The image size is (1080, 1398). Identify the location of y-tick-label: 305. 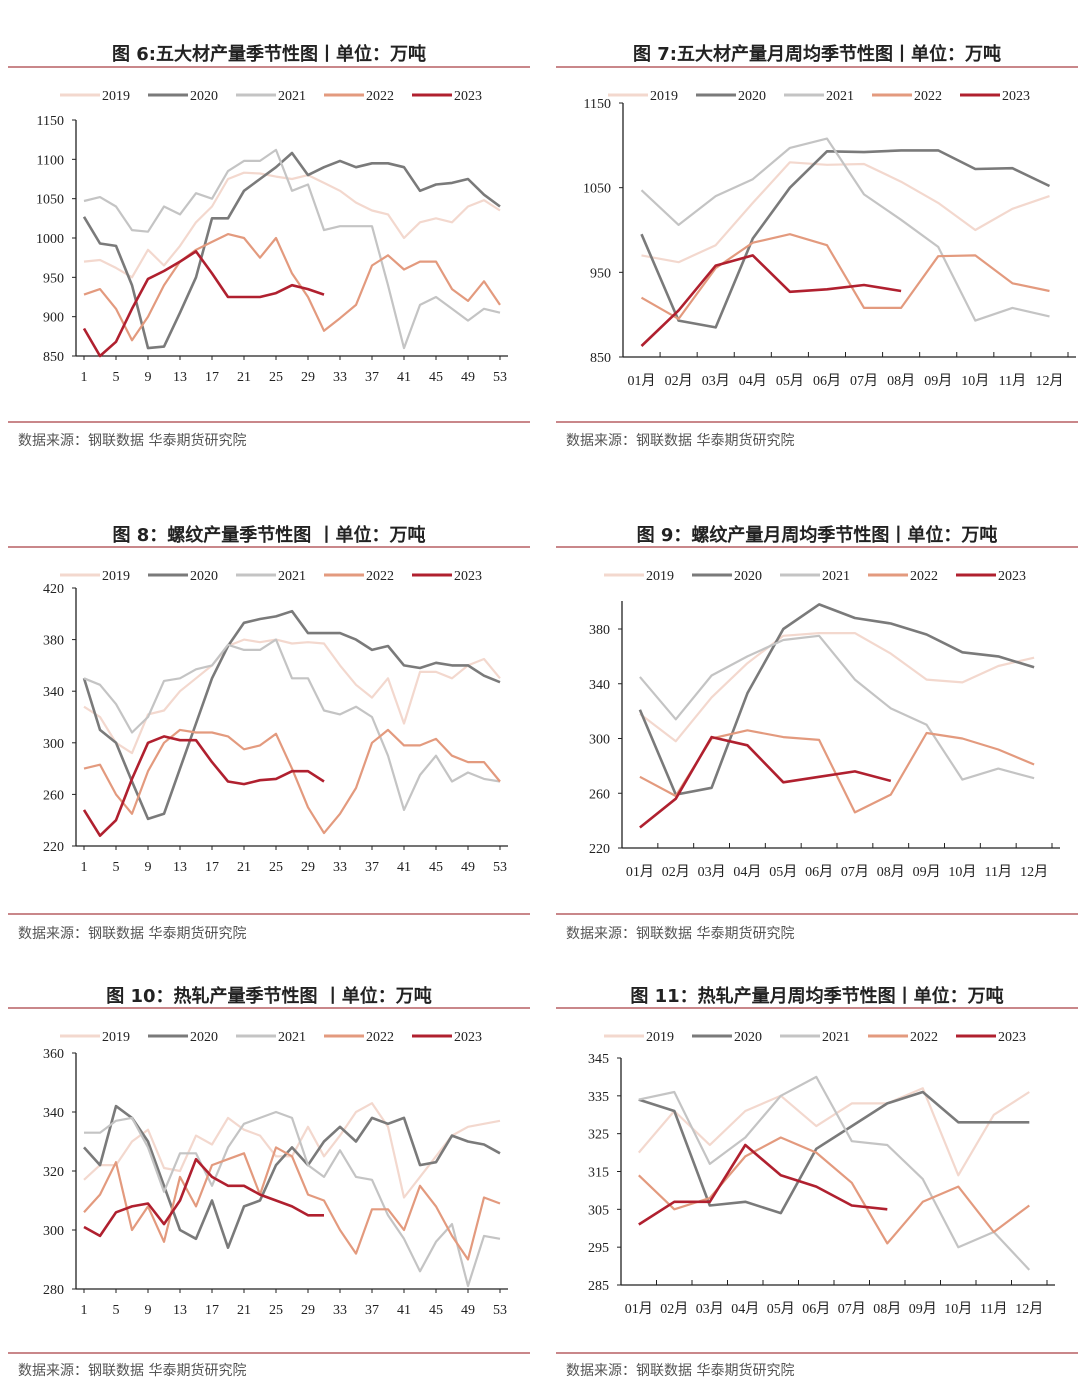
(598, 1210).